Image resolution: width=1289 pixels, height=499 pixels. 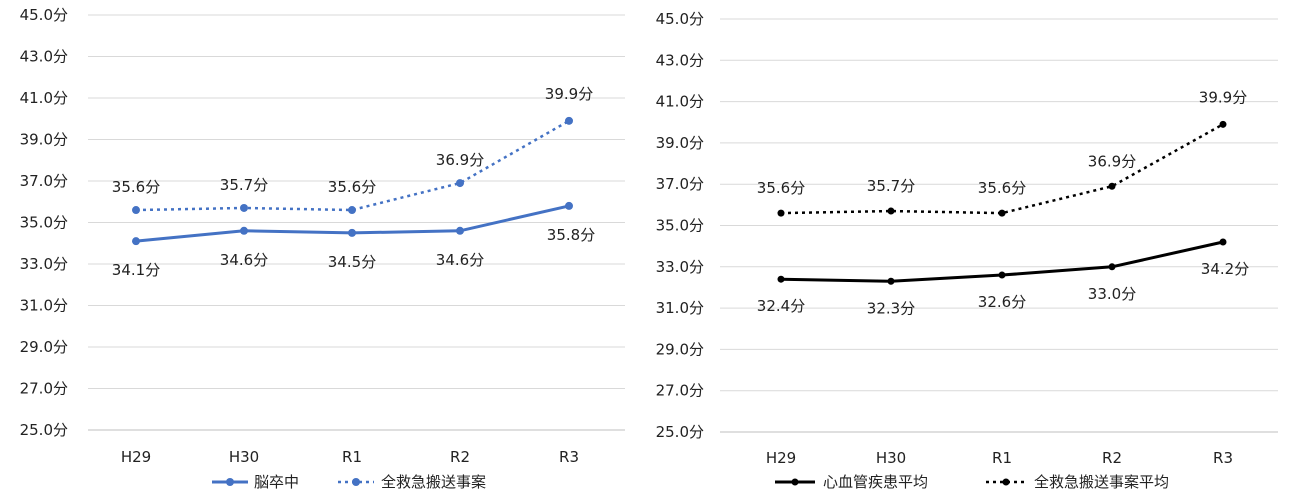 What do you see at coordinates (433, 482) in the screenshot?
I see `legend-label: 全救急搬送事案` at bounding box center [433, 482].